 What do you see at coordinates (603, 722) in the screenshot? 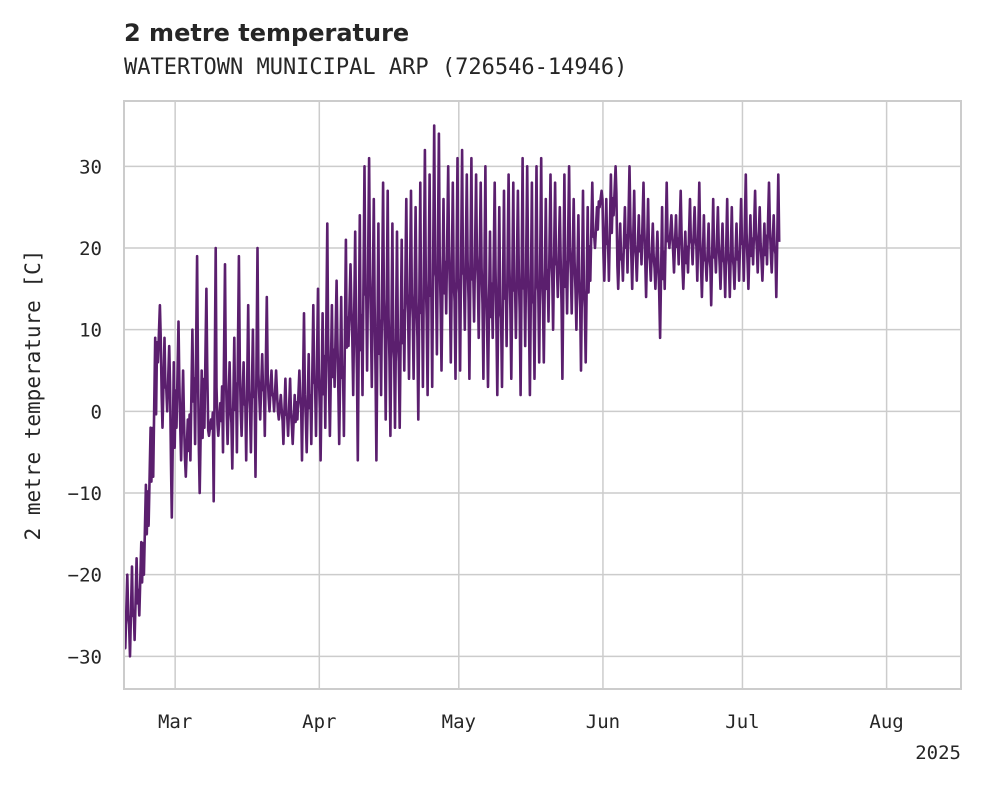
I see `x-tick-label: Jun` at bounding box center [603, 722].